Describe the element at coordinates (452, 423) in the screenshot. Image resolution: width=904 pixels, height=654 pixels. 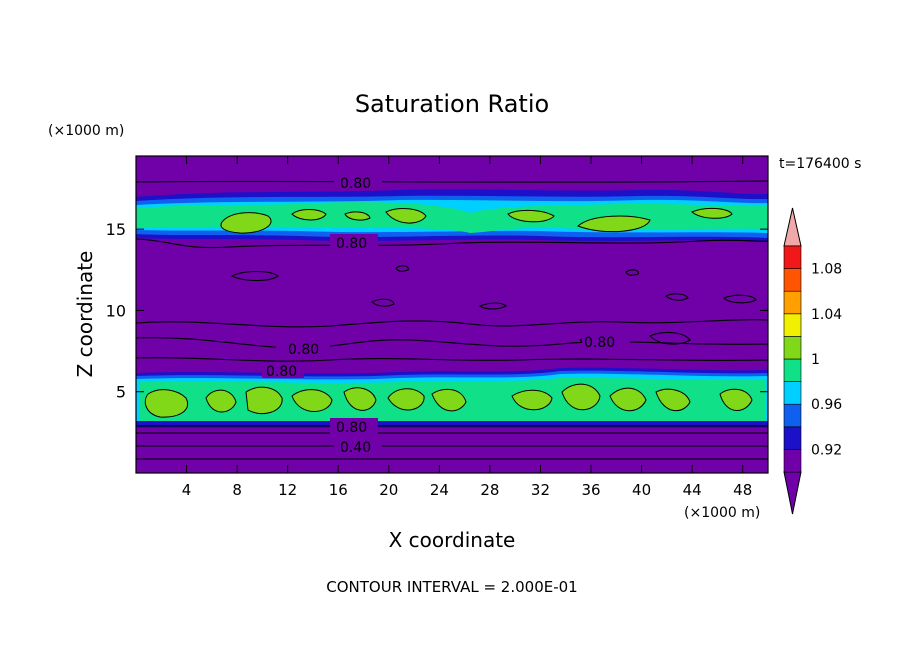
I see `cloud-base-dark-band` at that location.